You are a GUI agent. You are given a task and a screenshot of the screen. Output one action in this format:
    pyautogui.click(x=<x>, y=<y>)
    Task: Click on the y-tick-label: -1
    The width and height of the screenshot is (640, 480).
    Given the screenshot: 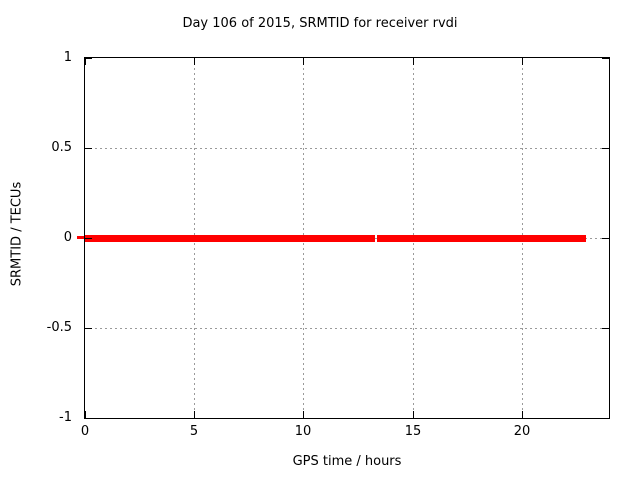 What is the action you would take?
    pyautogui.click(x=65, y=417)
    